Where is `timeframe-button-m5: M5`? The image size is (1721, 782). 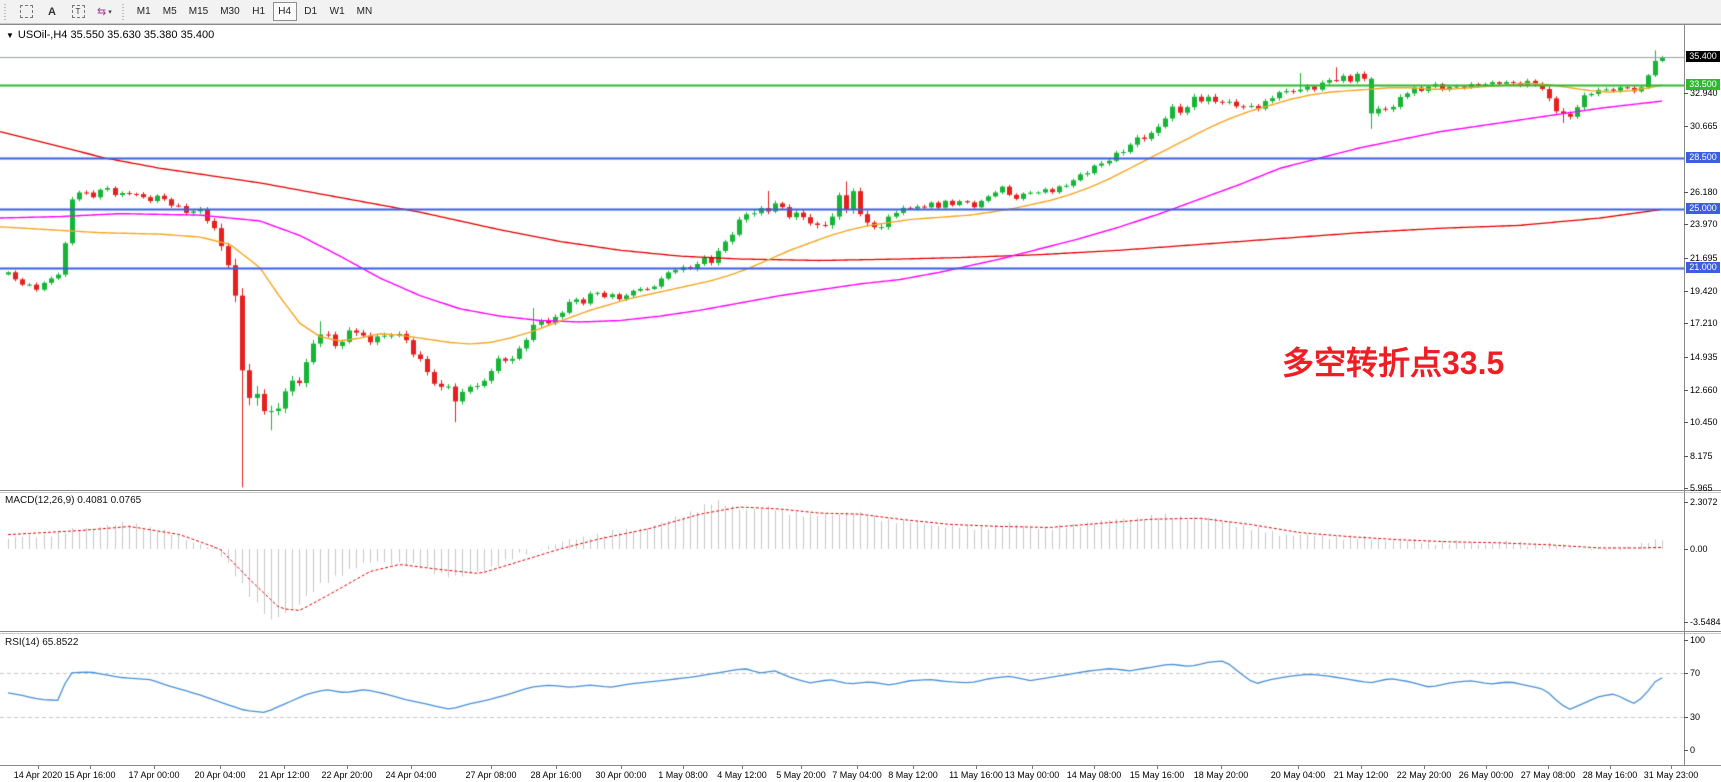
timeframe-button-m5: M5 is located at coordinates (170, 11).